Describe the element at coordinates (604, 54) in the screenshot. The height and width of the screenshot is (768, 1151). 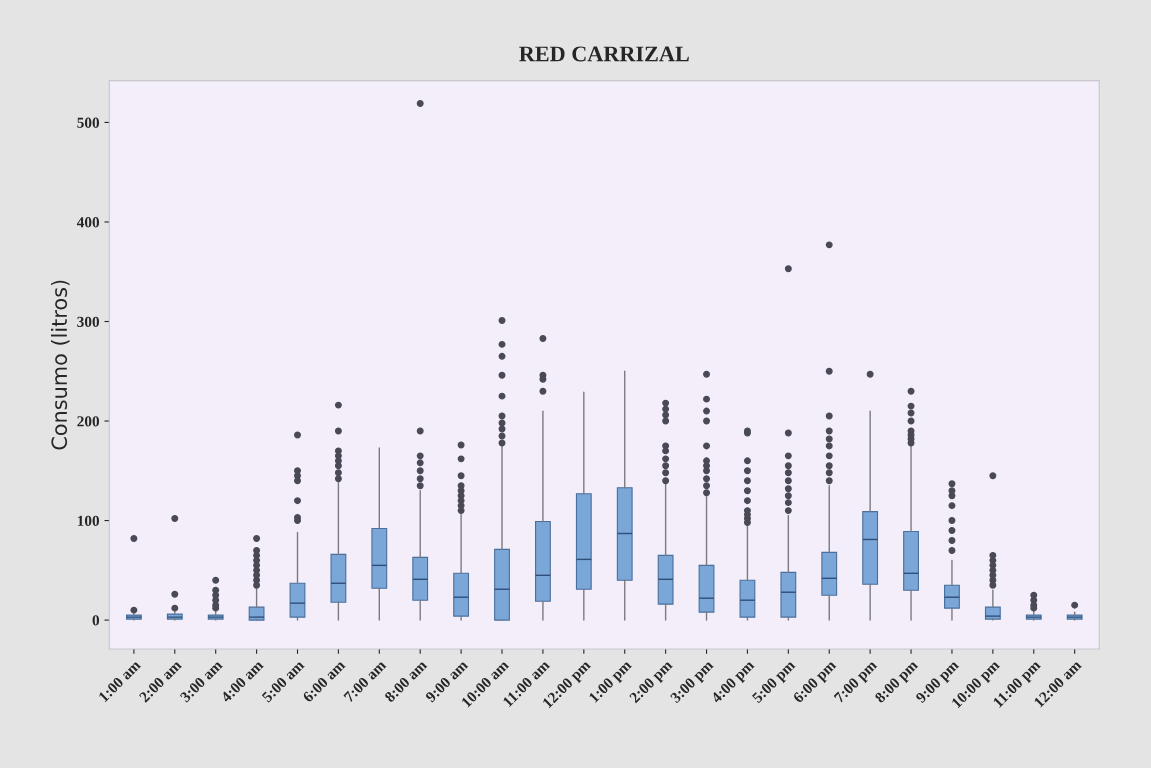
I see `chart-title: RED CARRIZAL` at that location.